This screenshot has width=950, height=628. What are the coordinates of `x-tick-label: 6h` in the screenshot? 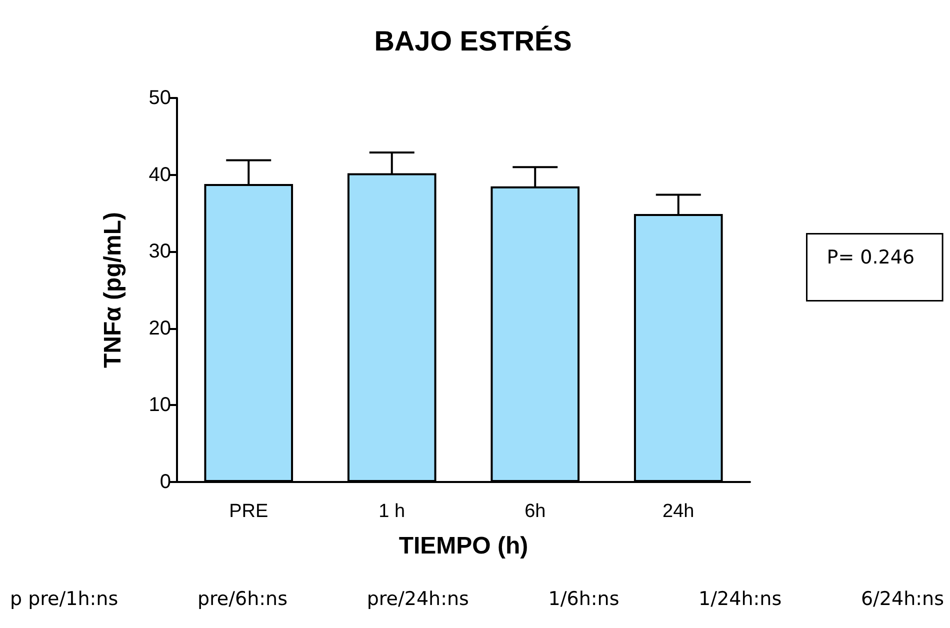 It's located at (535, 511).